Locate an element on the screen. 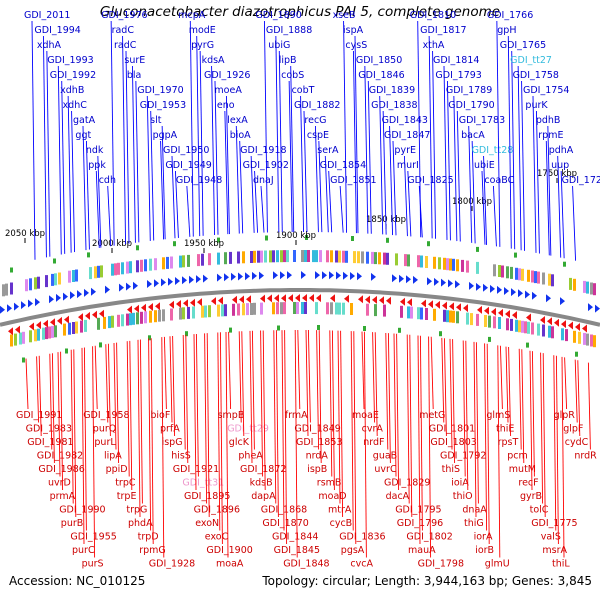 The image size is (600, 600). gene-label: GDI_1839 is located at coordinates (392, 90).